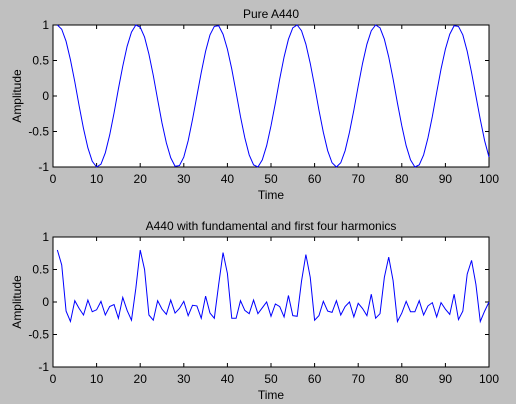 The height and width of the screenshot is (404, 516). I want to click on bottom-plot-ylabel: Amplitude, so click(17, 302).